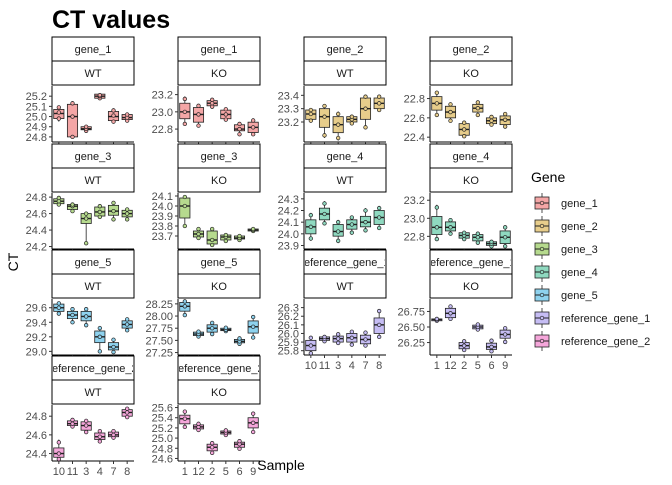 Image resolution: width=672 pixels, height=485 pixels. What do you see at coordinates (159, 329) in the screenshot?
I see `y-tick-label: 27.75` at bounding box center [159, 329].